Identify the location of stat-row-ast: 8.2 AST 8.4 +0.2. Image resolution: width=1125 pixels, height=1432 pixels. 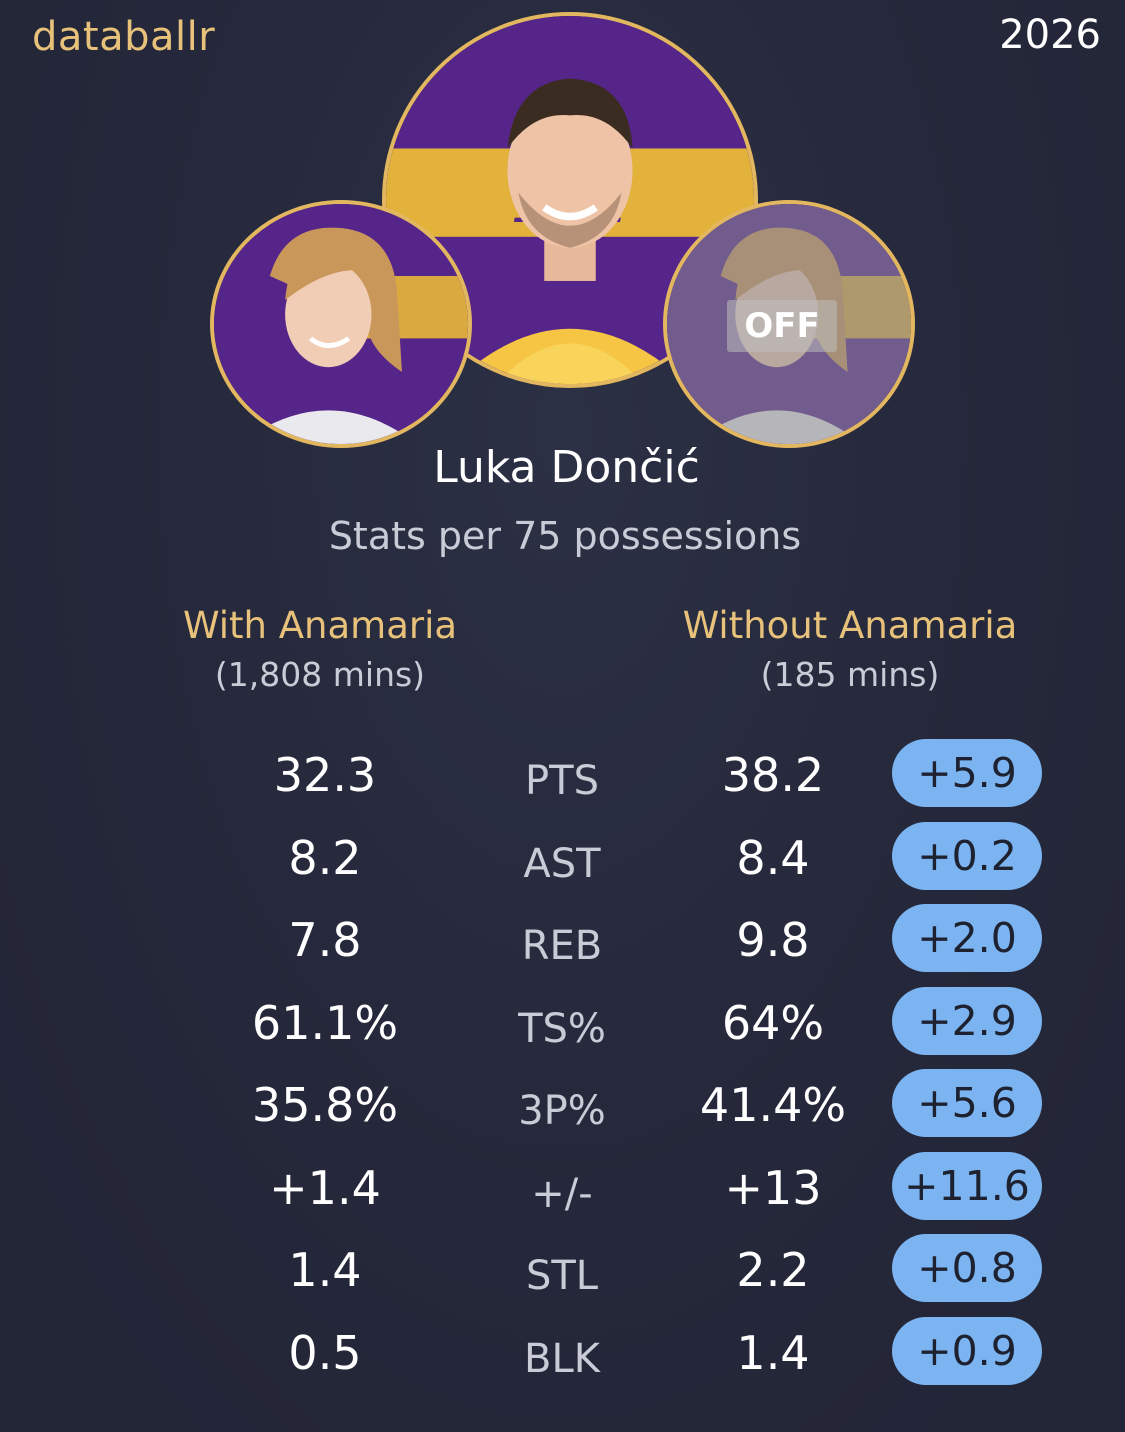
(562, 859).